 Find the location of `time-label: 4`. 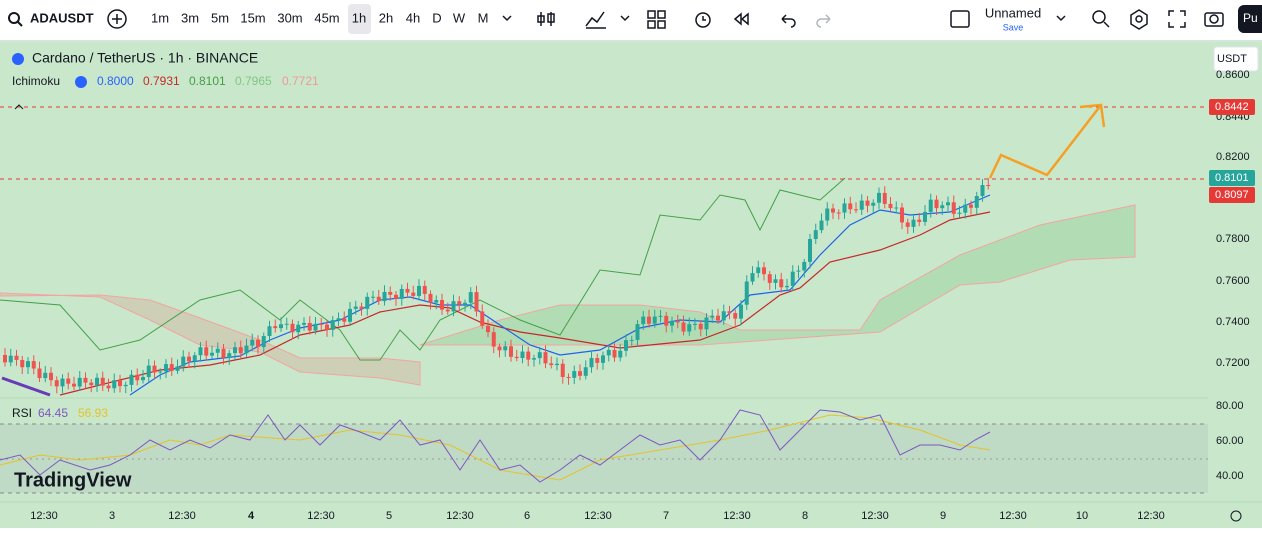

time-label: 4 is located at coordinates (251, 516).